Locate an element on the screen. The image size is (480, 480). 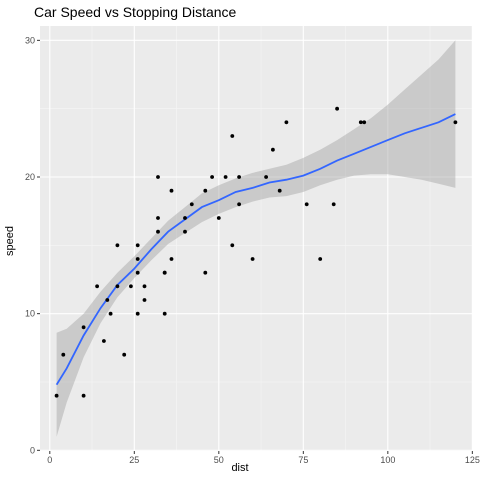
x-axis: 0 25 50 75 100 125 is located at coordinates (263, 458).